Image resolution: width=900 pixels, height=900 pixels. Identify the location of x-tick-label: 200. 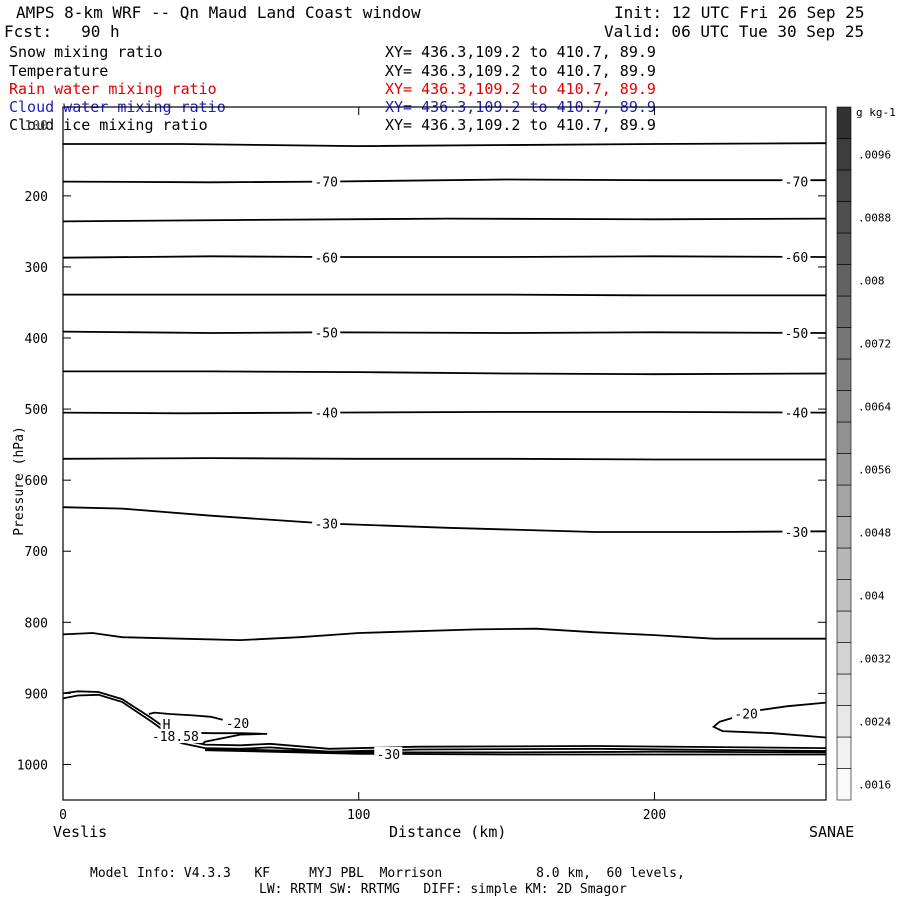
(654, 815).